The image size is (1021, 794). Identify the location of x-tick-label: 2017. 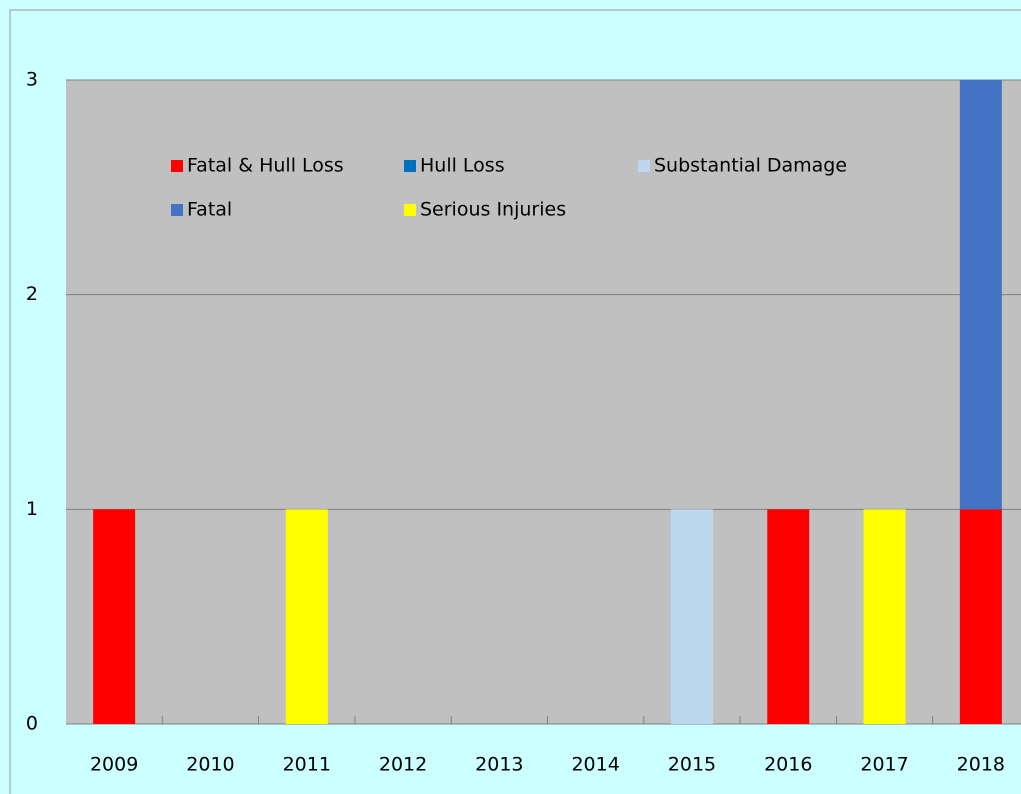
(884, 765).